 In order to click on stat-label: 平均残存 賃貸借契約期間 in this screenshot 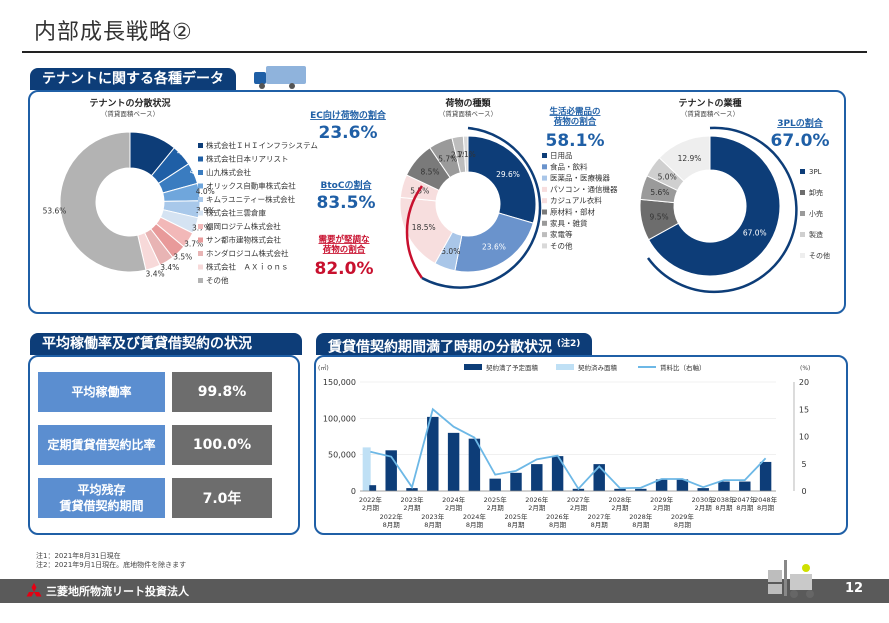, I will do `click(101, 498)`.